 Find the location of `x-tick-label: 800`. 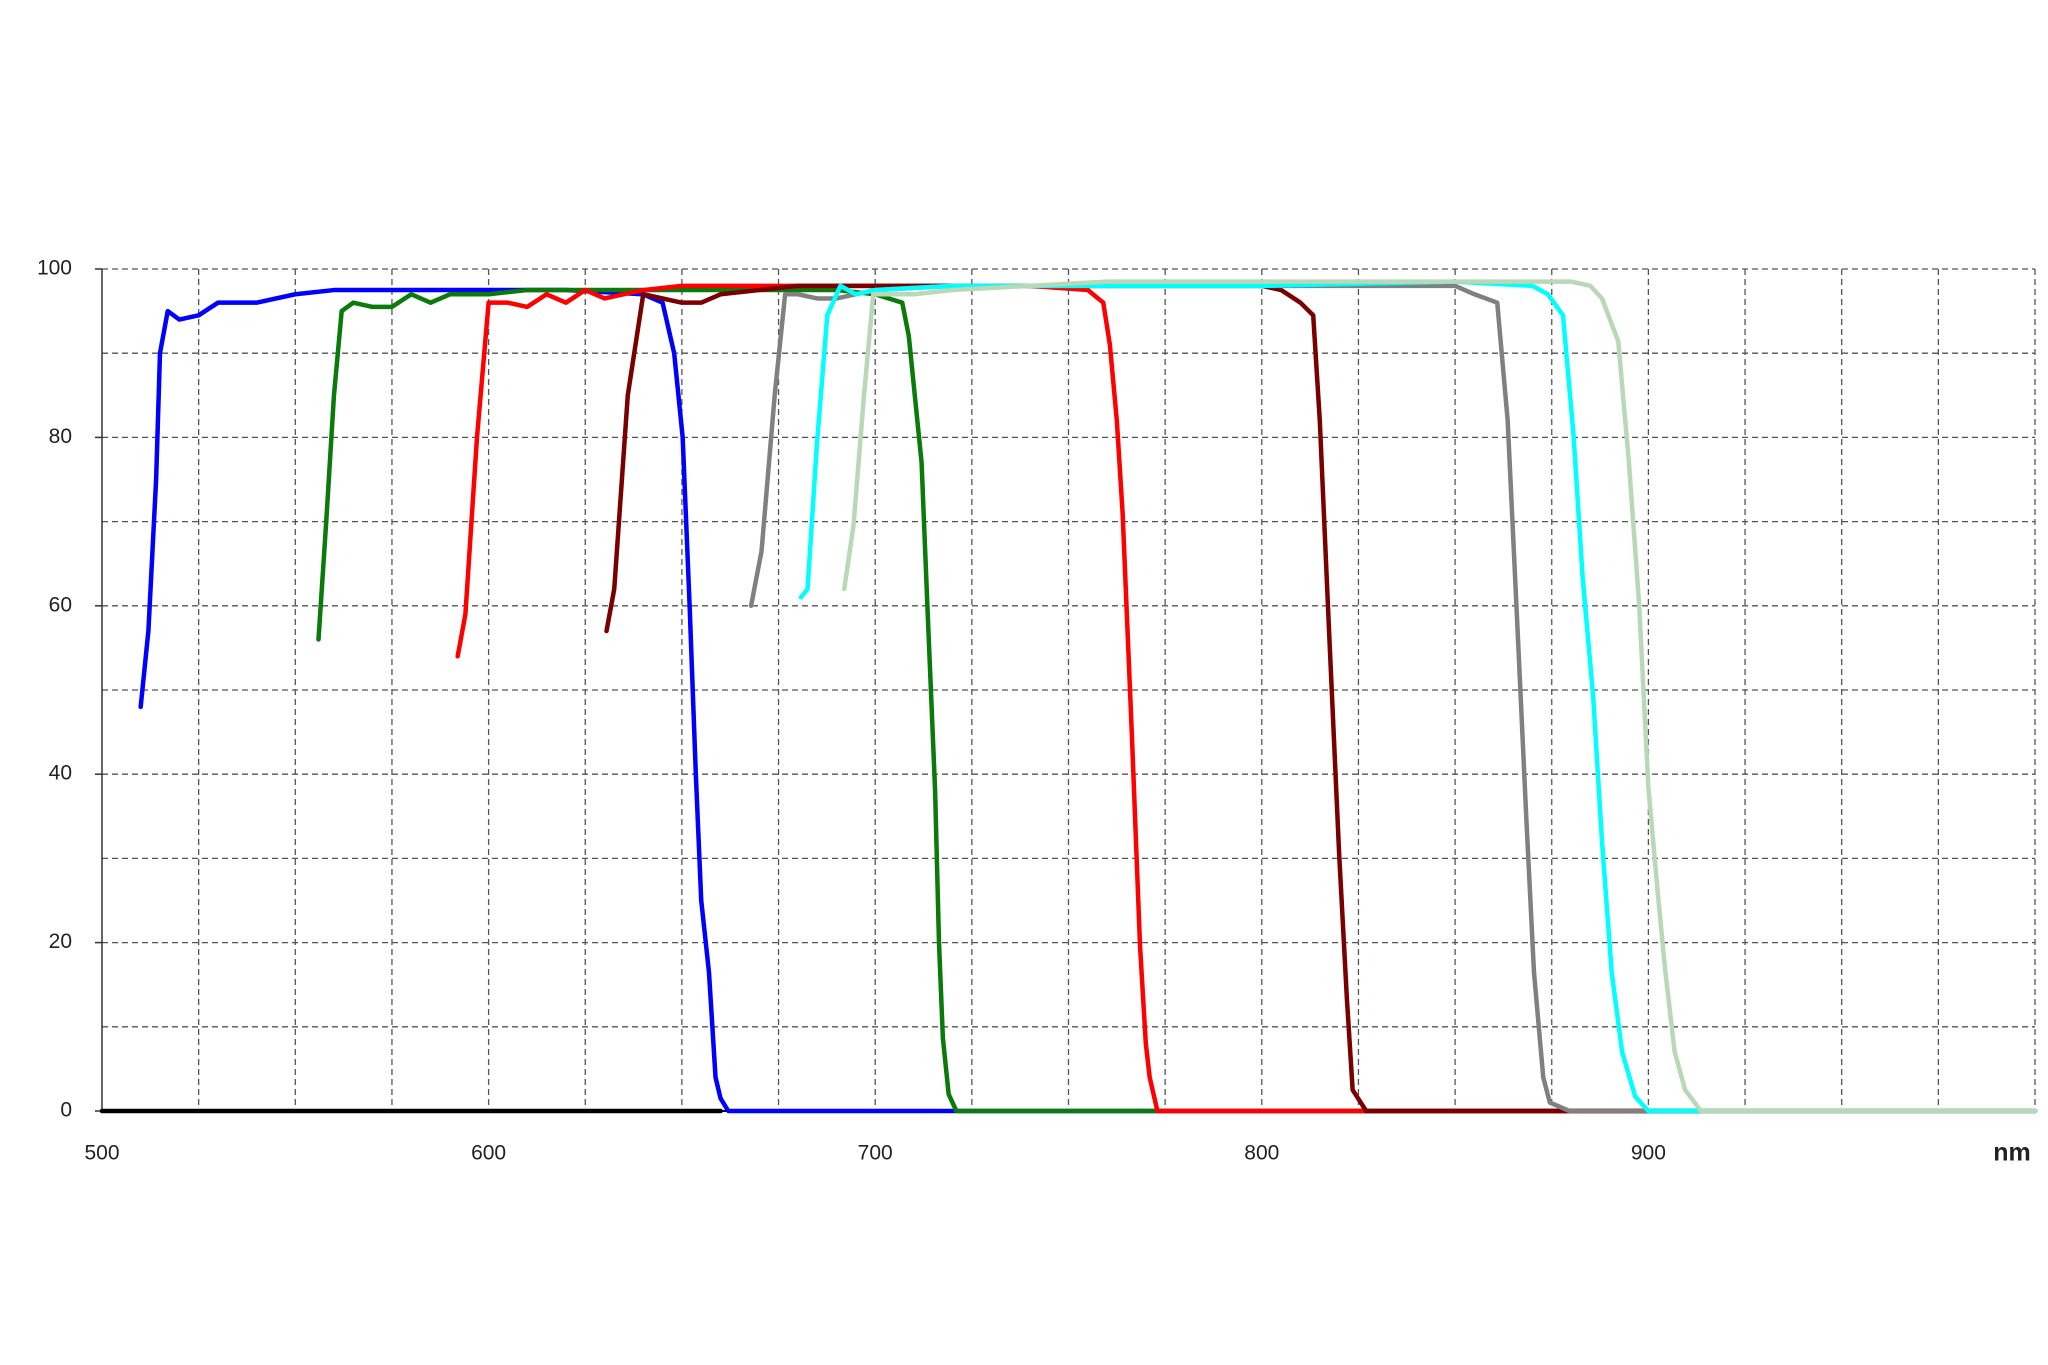

x-tick-label: 800 is located at coordinates (1261, 1153).